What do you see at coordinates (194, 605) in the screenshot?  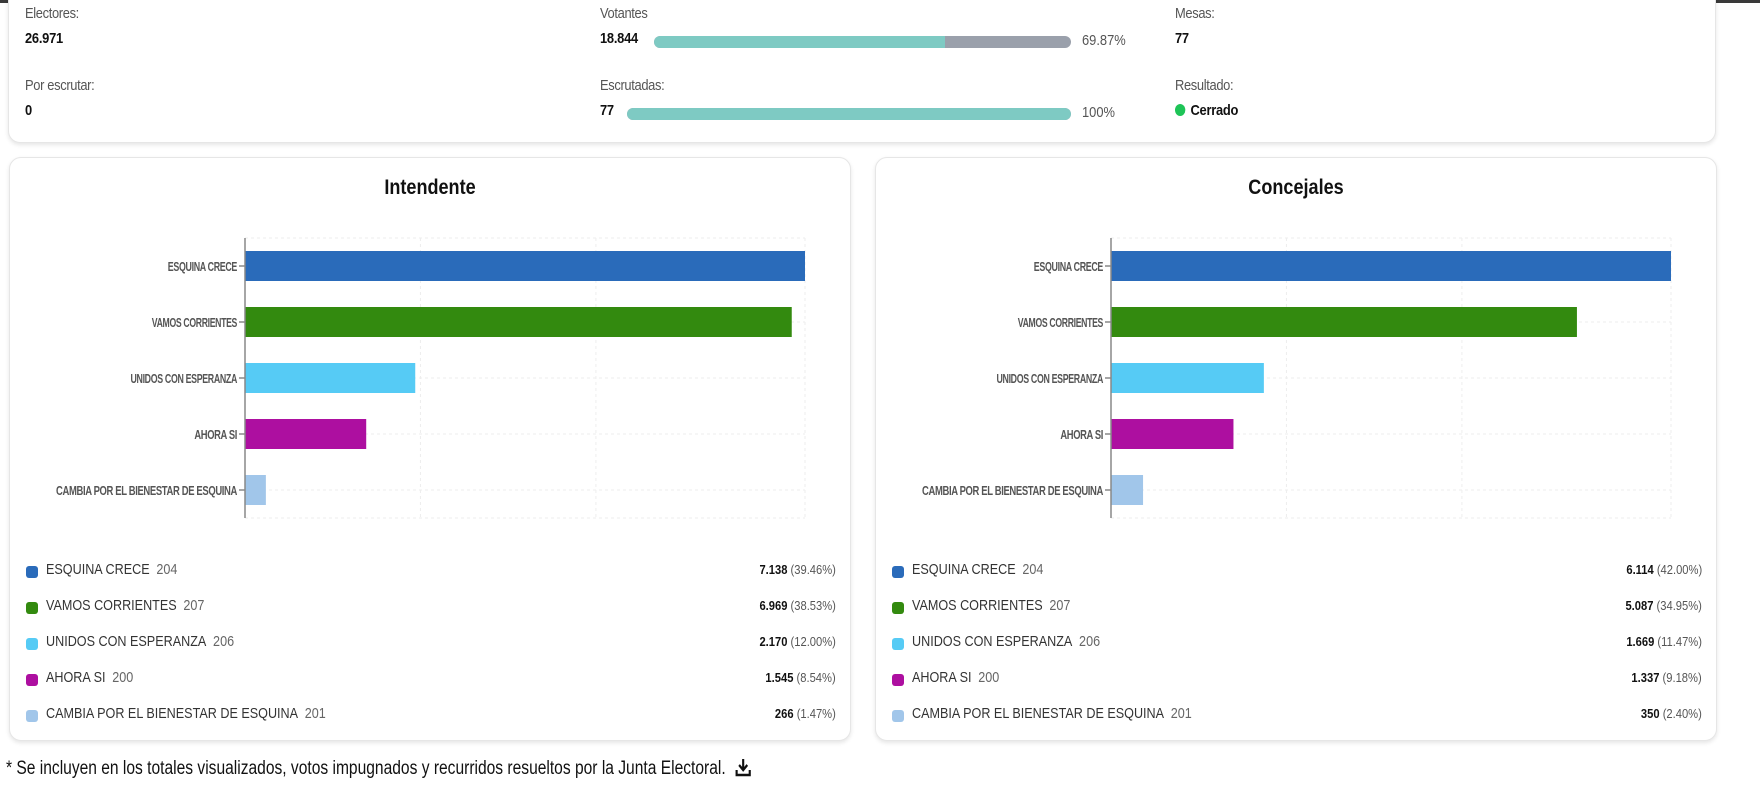 I see `list-number: 207` at bounding box center [194, 605].